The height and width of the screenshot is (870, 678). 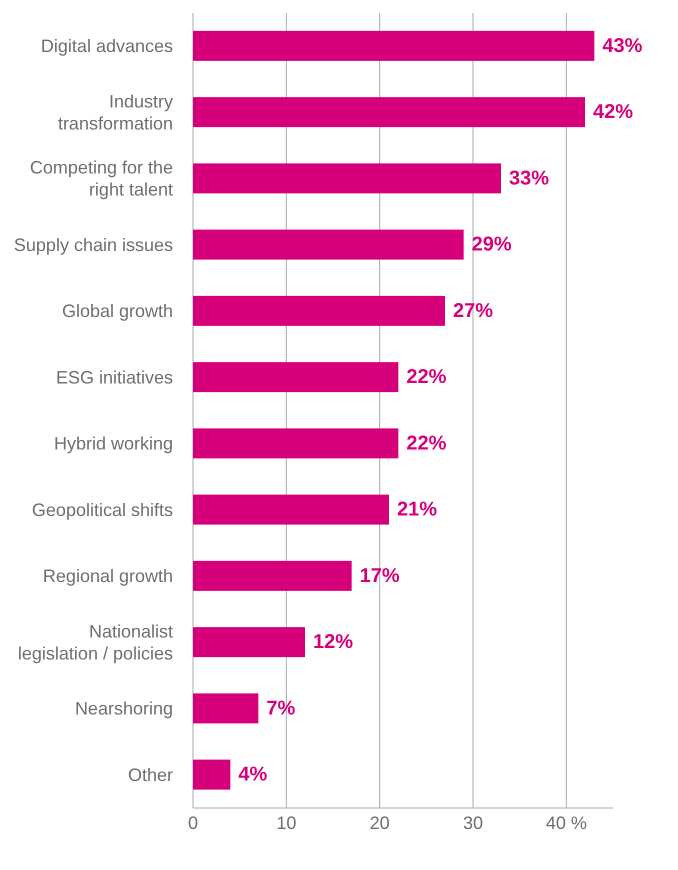 I want to click on y-tick-label: Competing for the right talent, so click(x=101, y=179).